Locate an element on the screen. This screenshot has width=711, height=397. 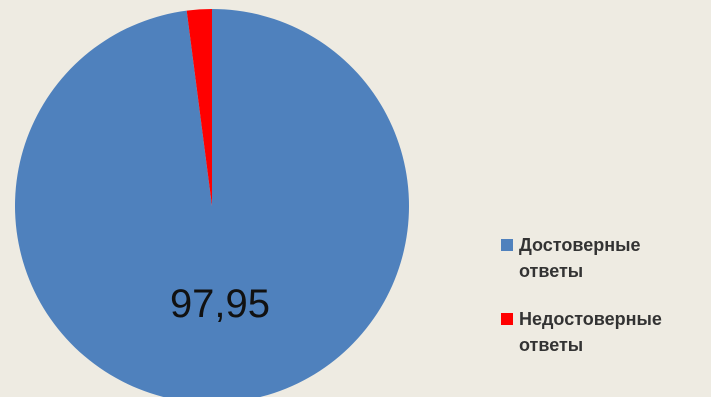
legend-item-reliable: Достоверные ответы is located at coordinates (604, 258).